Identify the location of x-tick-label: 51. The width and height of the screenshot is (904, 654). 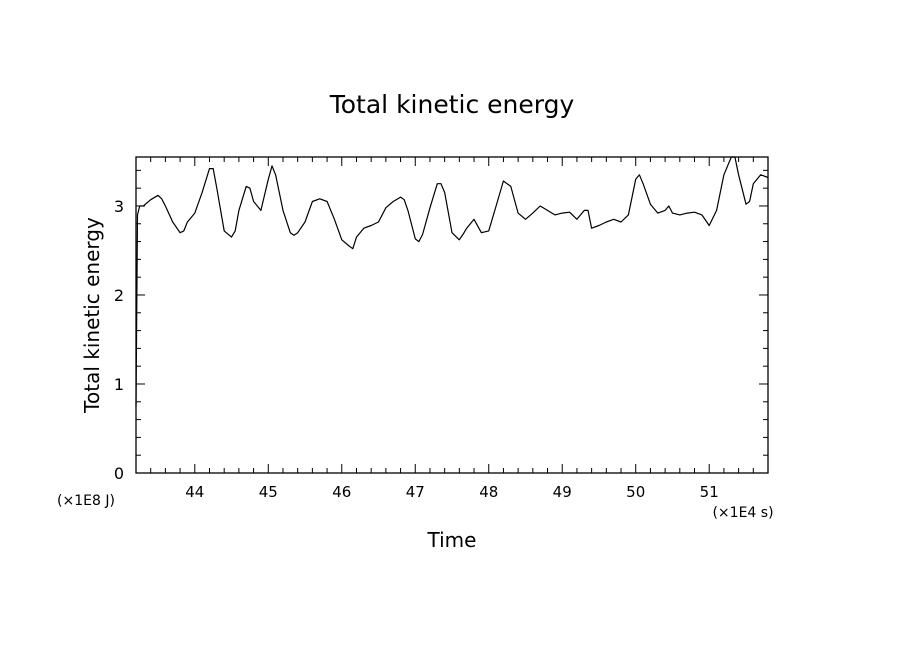
(709, 492).